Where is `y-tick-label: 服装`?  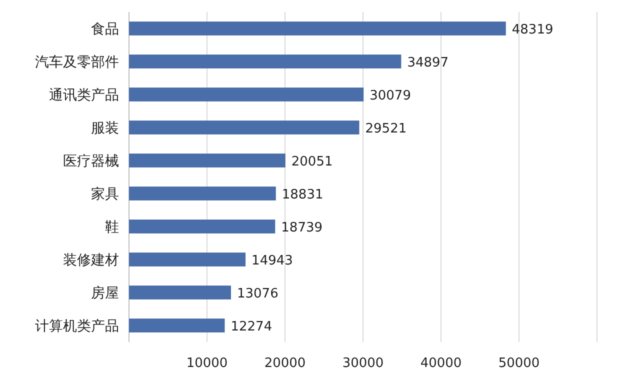 y-tick-label: 服装 is located at coordinates (105, 128).